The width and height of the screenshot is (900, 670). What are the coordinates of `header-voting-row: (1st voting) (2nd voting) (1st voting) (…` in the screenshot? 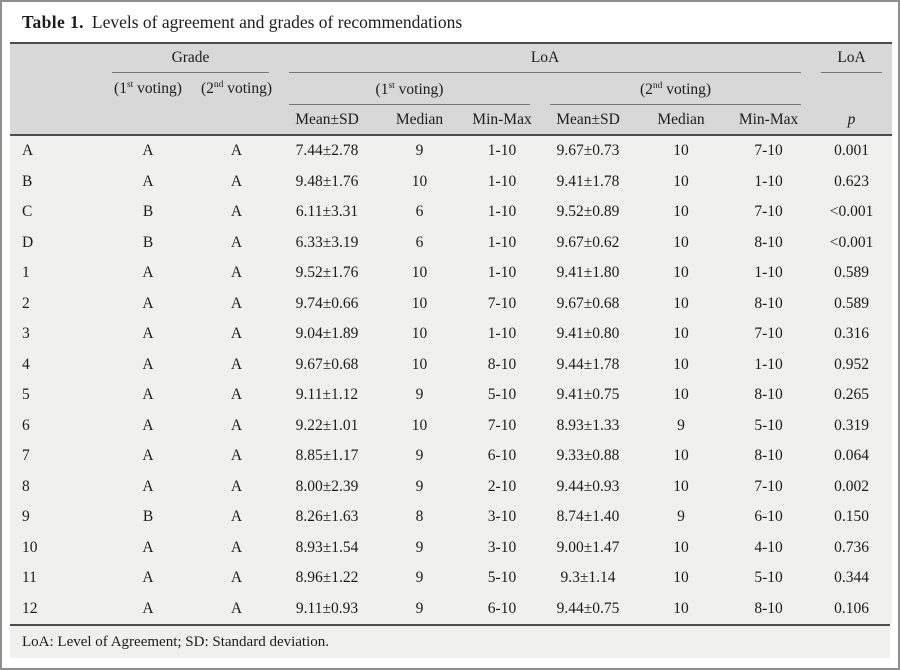 It's located at (451, 89).